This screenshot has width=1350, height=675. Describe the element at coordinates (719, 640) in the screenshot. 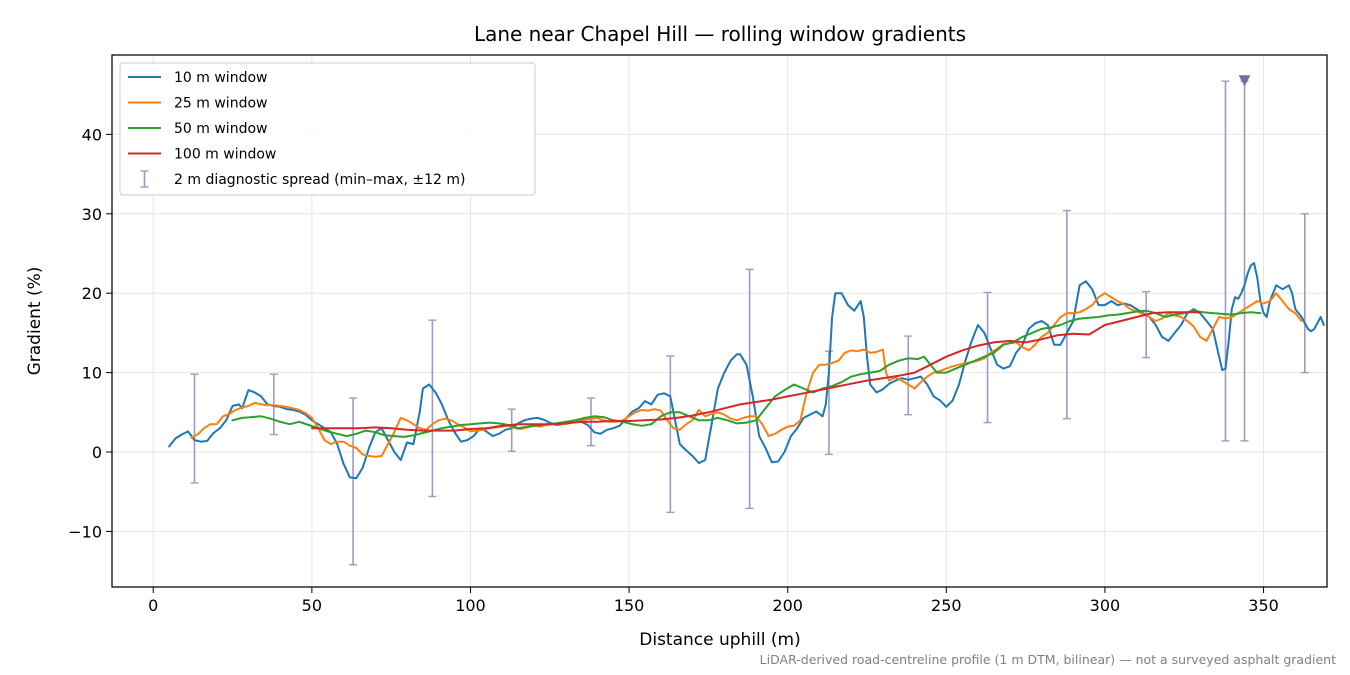

I see `x-axis-label: Distance uphill (m)` at that location.